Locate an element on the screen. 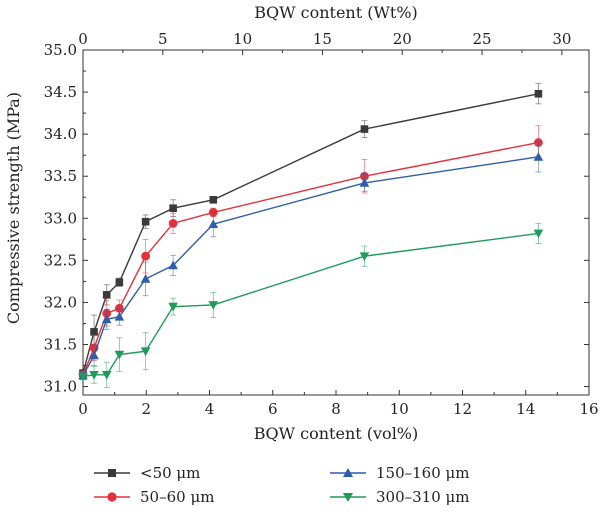 This screenshot has height=512, width=600. y-tick-label: 31.5 is located at coordinates (60, 345).